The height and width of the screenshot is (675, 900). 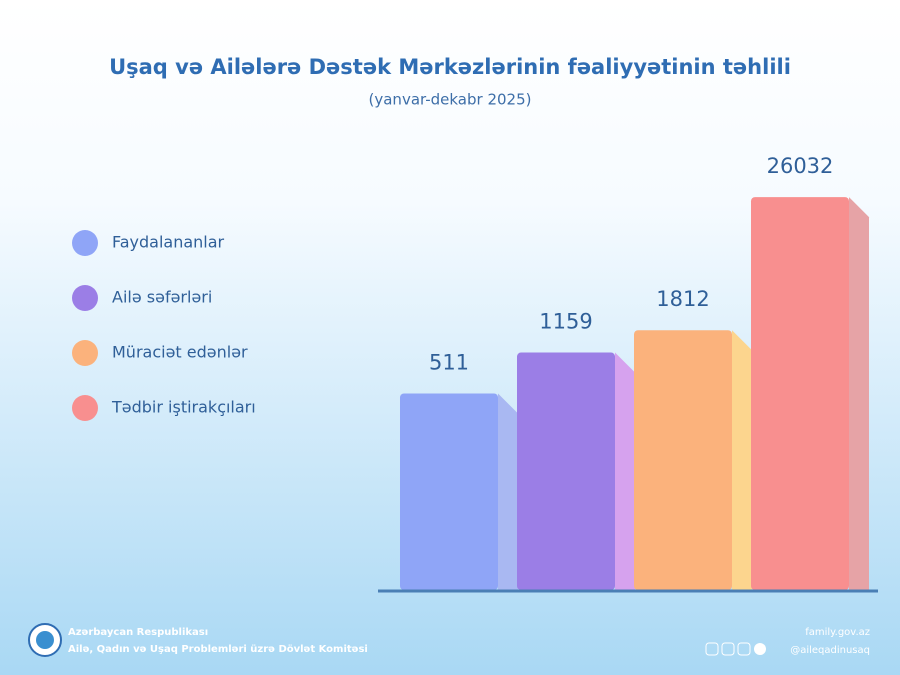 What do you see at coordinates (837, 632) in the screenshot?
I see `website: family.gov.az` at bounding box center [837, 632].